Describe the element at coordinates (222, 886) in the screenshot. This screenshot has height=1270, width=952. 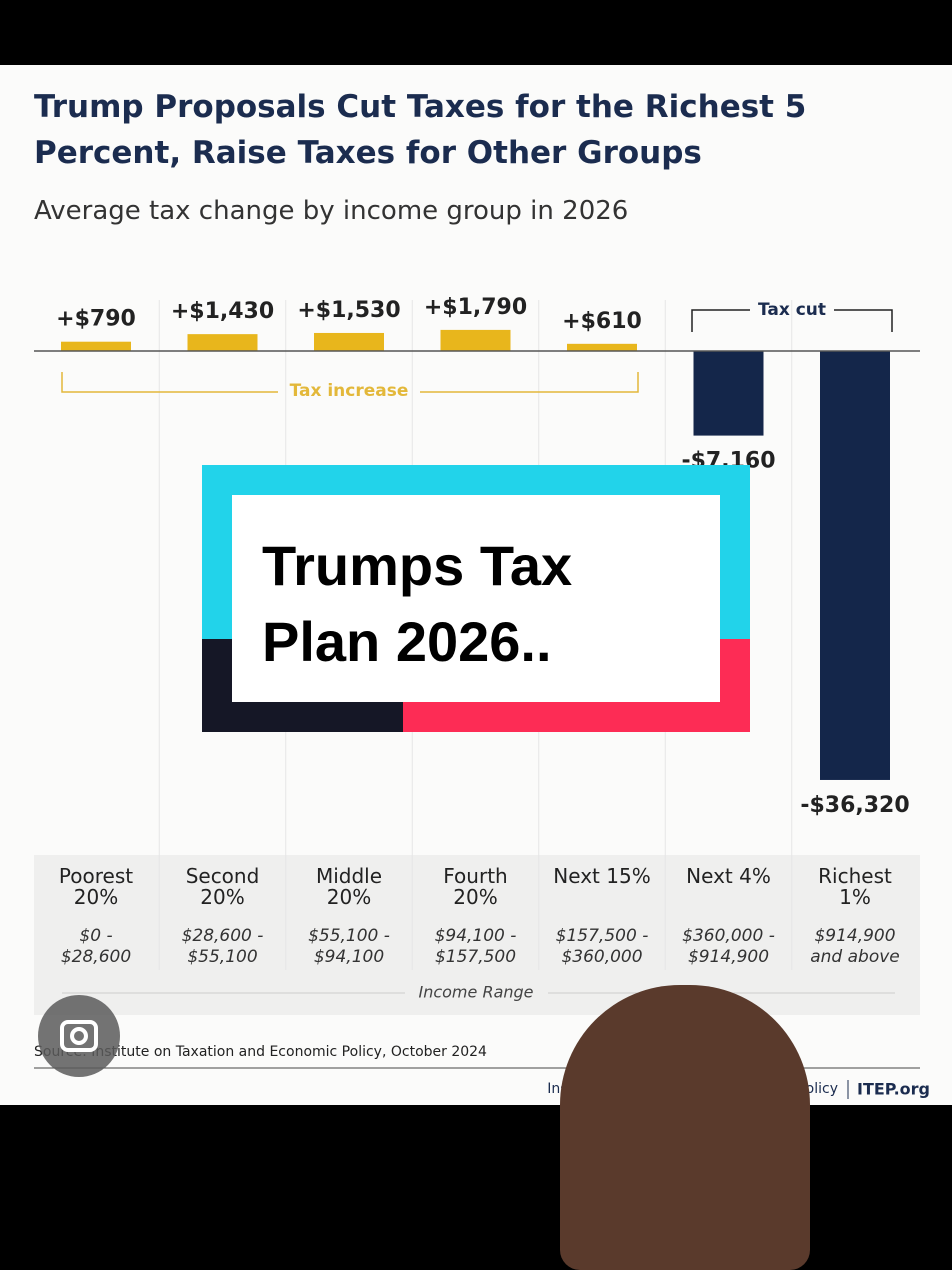
I see `category-label: Second 20%` at that location.